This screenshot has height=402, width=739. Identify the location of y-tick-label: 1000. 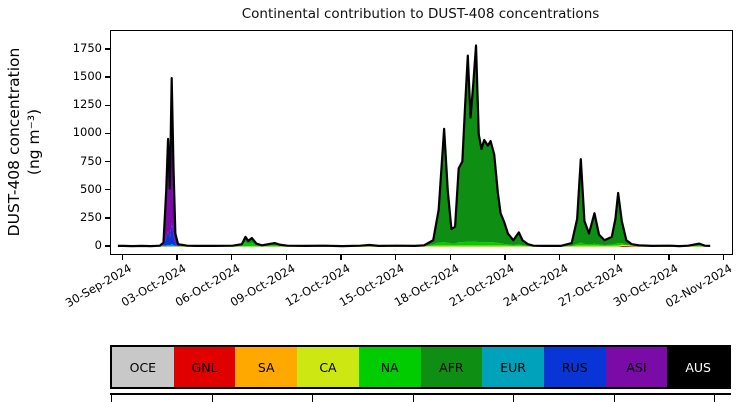
(87, 132).